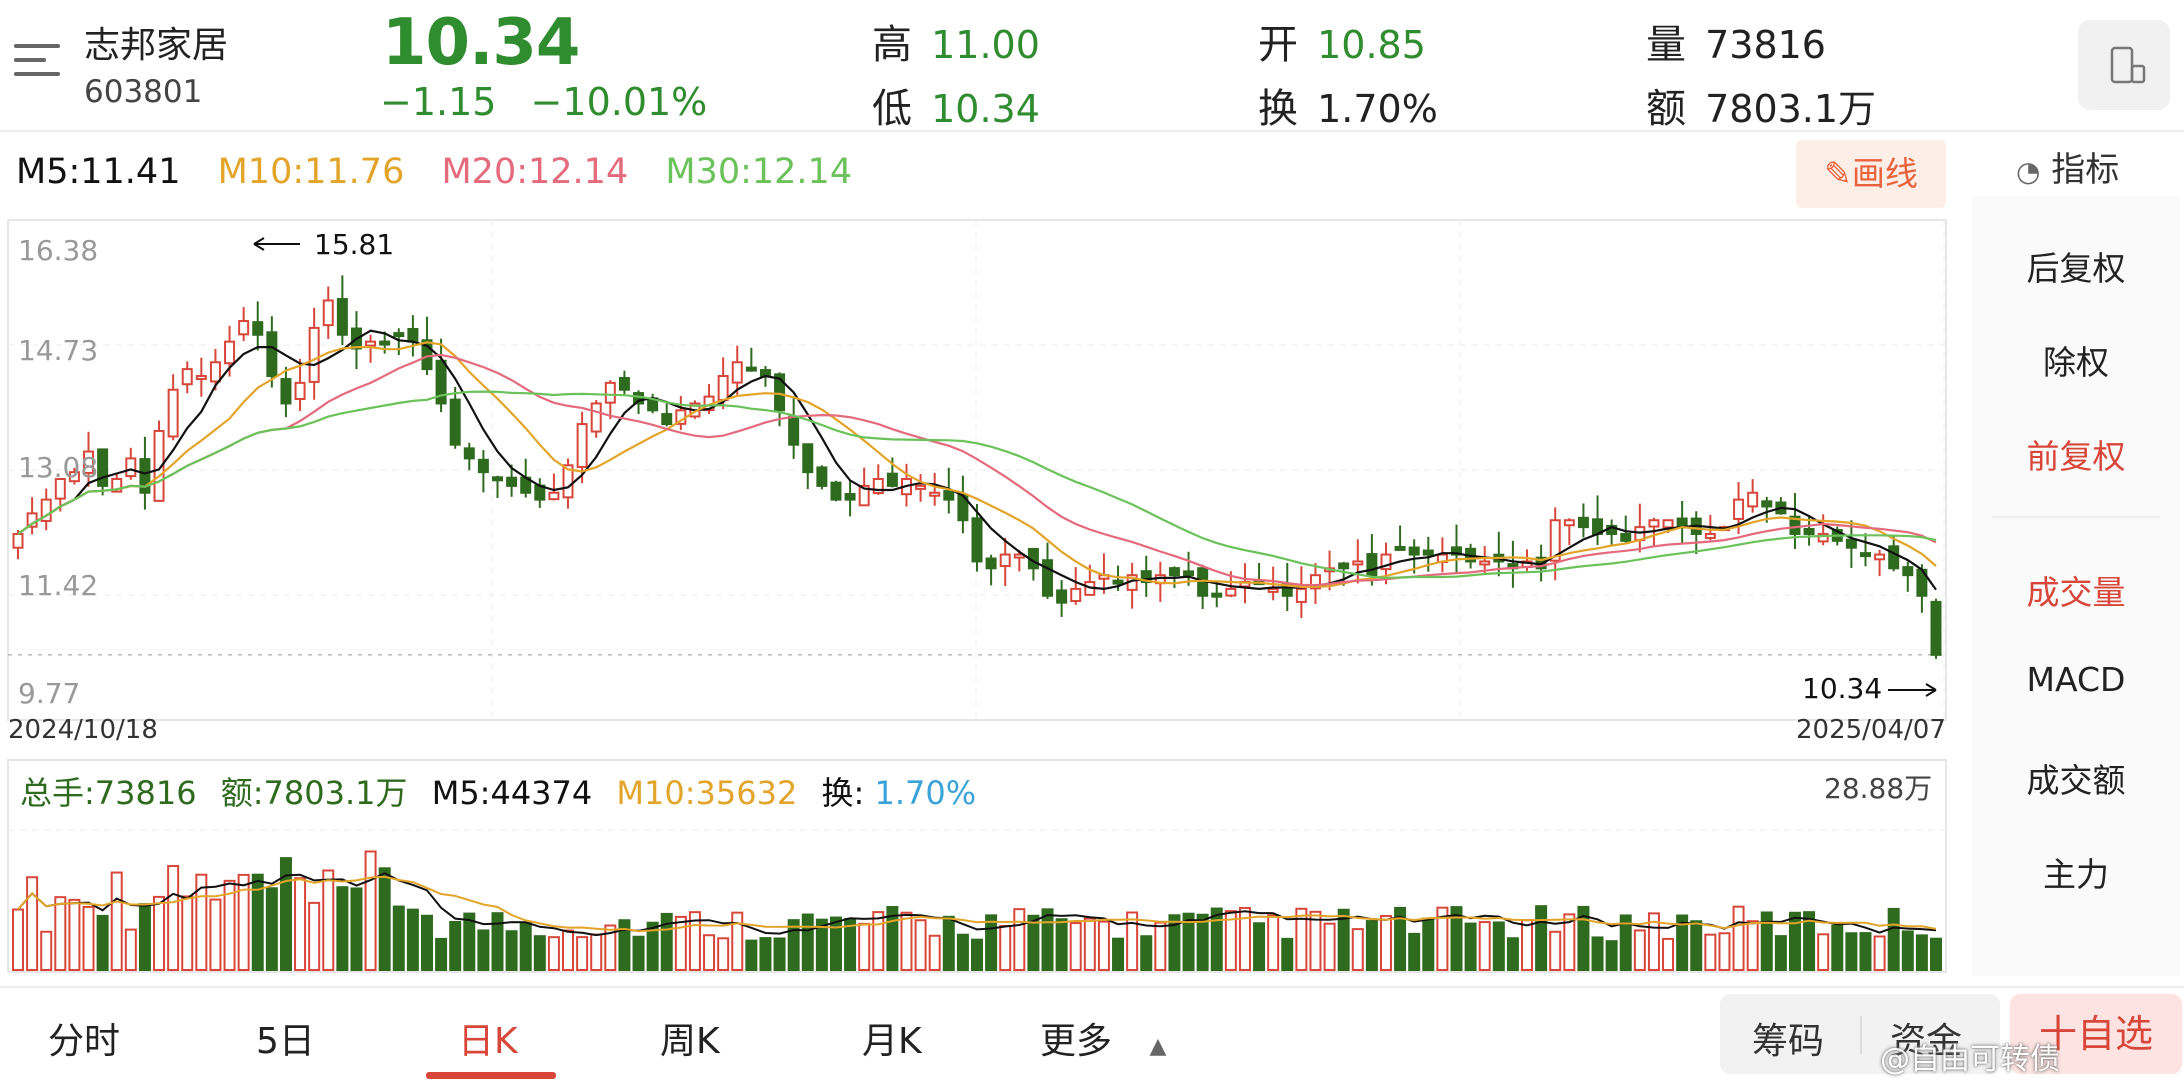  What do you see at coordinates (143, 92) in the screenshot?
I see `stock-code: 603801` at bounding box center [143, 92].